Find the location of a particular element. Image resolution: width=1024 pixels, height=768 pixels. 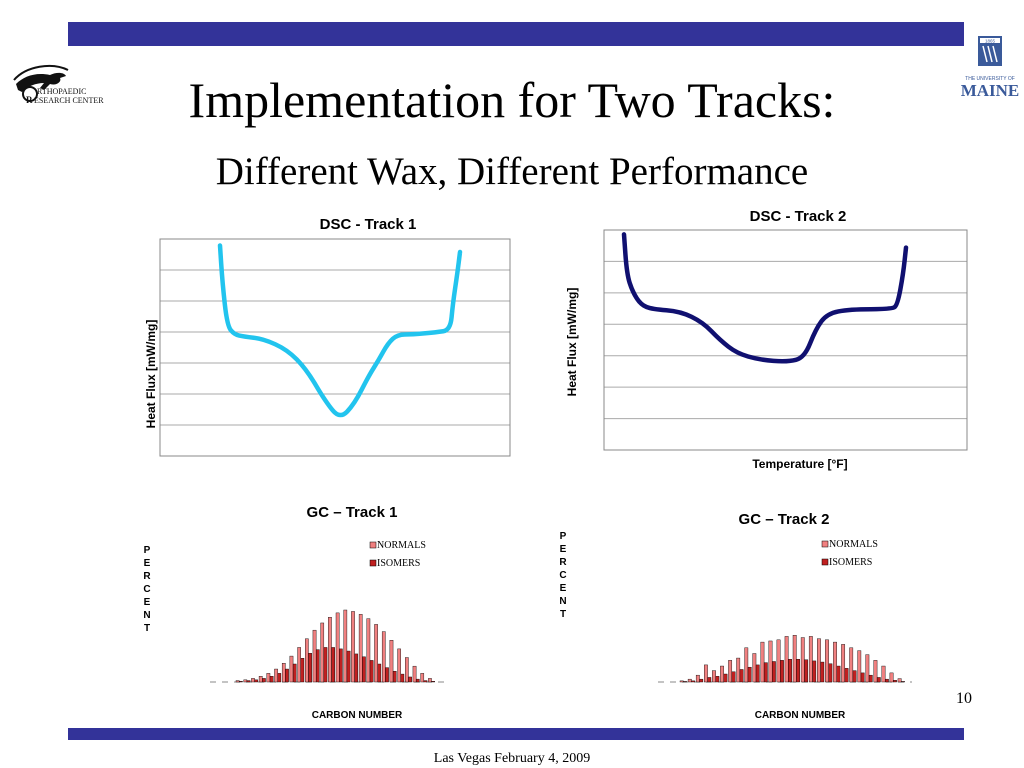

maine-line1: THE UNIVERSITY OF is located at coordinates (990, 79).